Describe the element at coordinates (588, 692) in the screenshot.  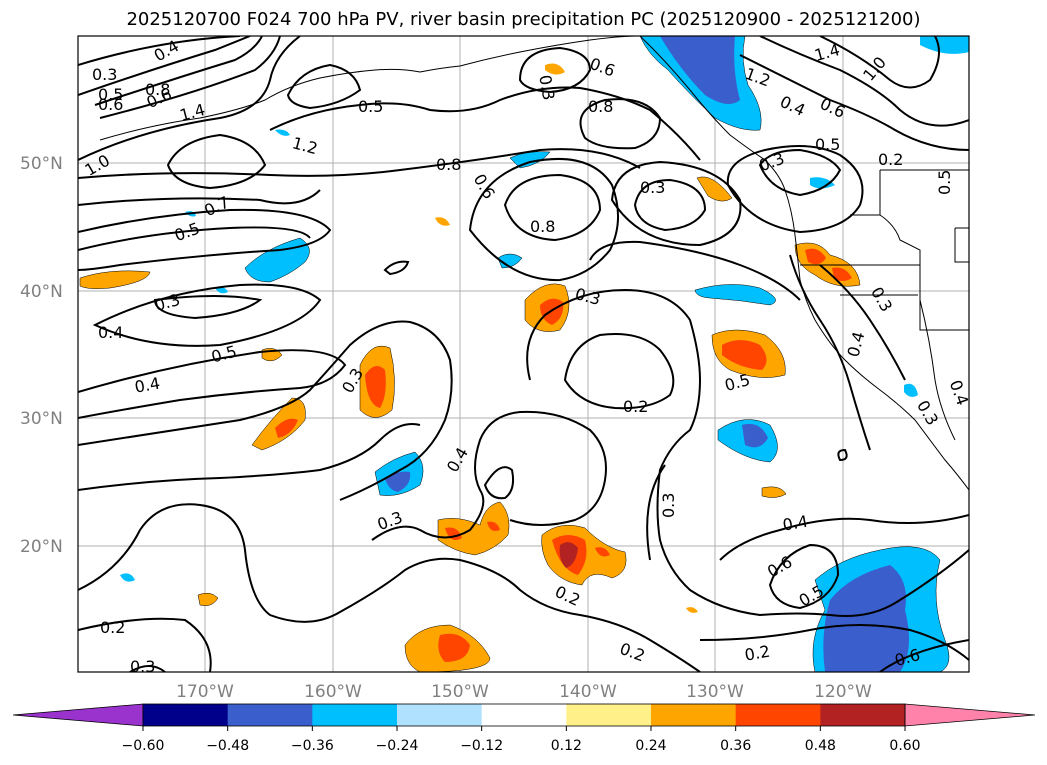
I see `lon-label: 140°W` at that location.